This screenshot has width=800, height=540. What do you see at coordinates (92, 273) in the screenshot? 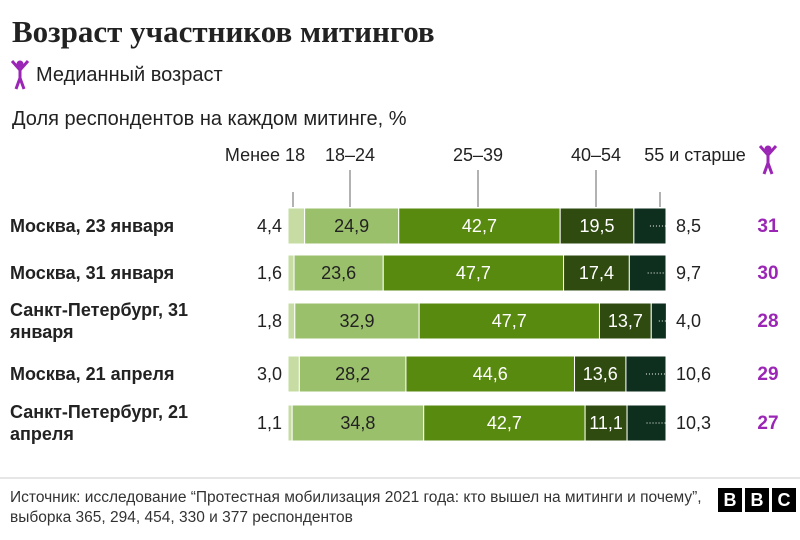
I see `category-label: Москва, 31 января` at bounding box center [92, 273].